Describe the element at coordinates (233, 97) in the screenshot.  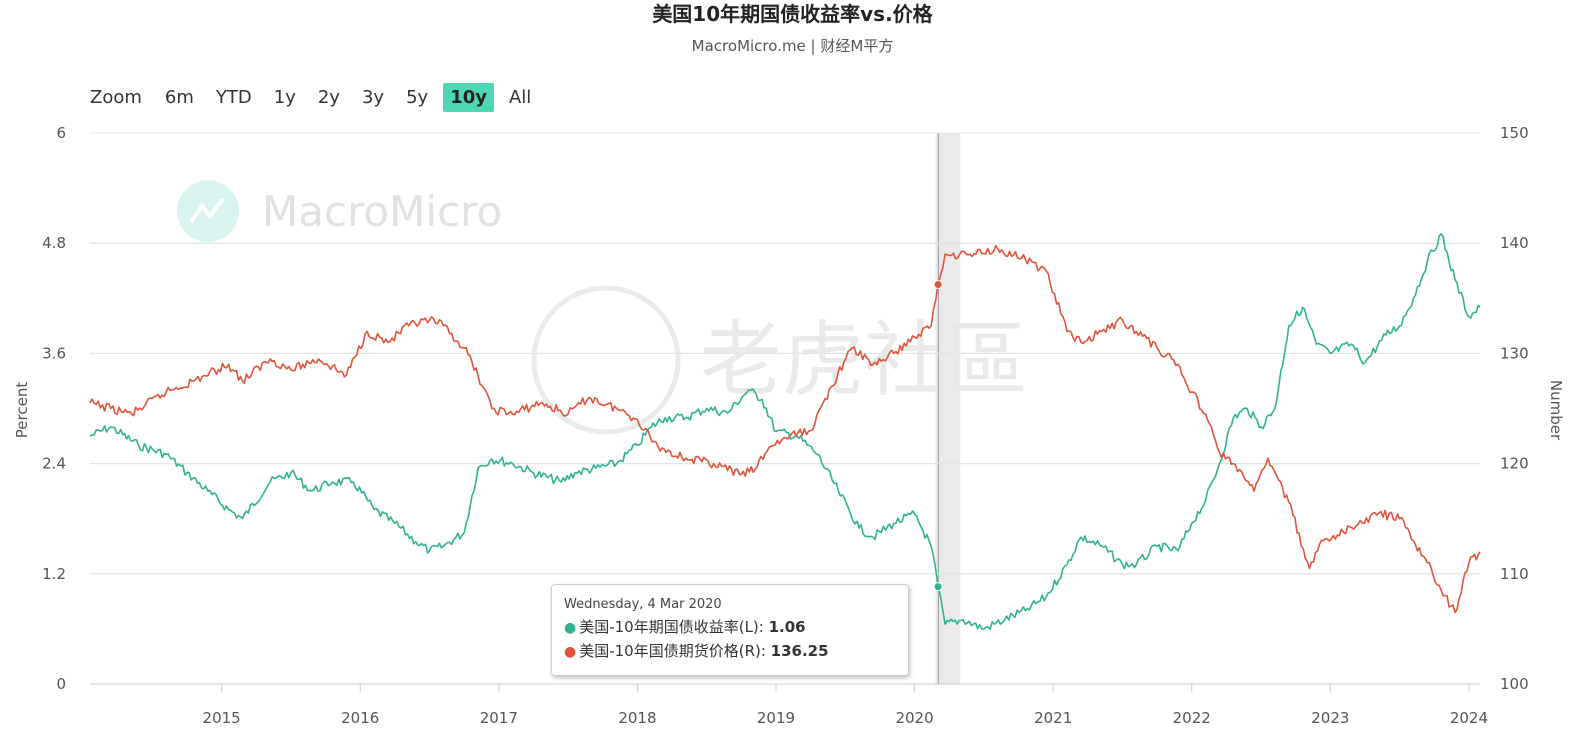
I see `zoom-button-ytd: YTD` at that location.